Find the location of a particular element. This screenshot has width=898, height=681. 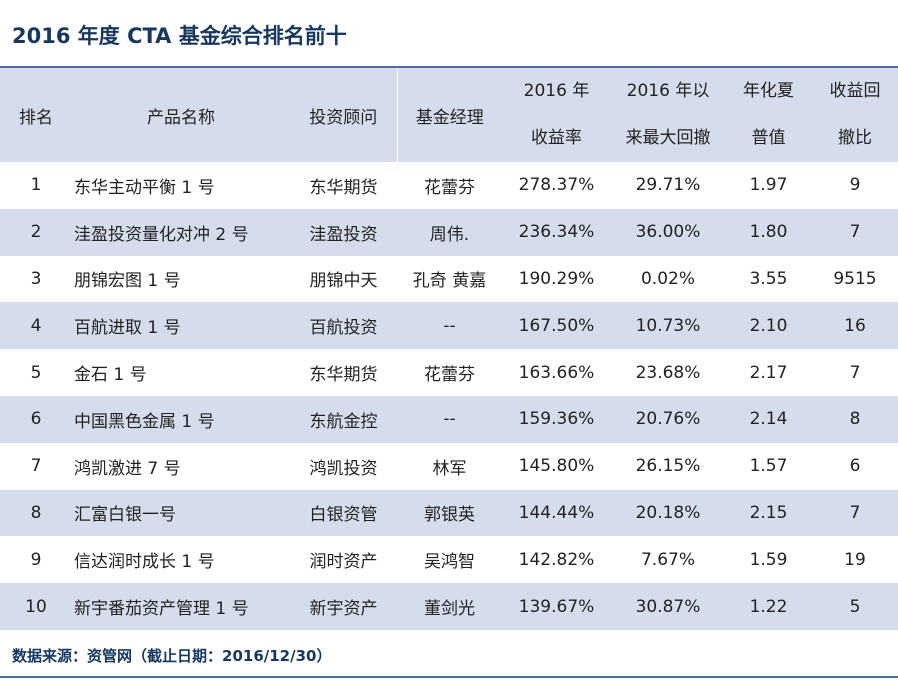

cell-return: 145.80% is located at coordinates (556, 466).